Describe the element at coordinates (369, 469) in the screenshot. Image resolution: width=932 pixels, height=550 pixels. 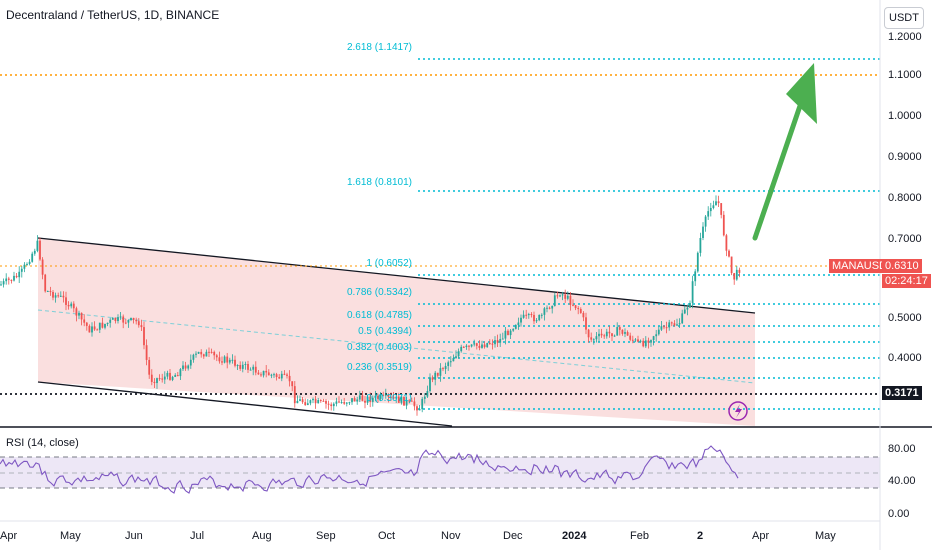
I see `rsi-line` at that location.